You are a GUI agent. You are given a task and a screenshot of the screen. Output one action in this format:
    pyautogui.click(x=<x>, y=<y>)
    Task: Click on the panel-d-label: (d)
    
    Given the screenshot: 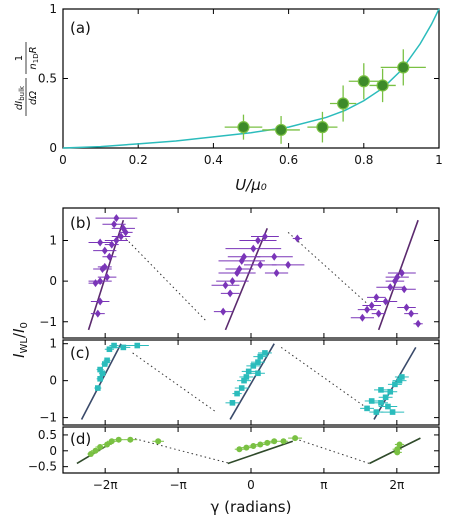 What is the action you would take?
    pyautogui.click(x=80, y=439)
    